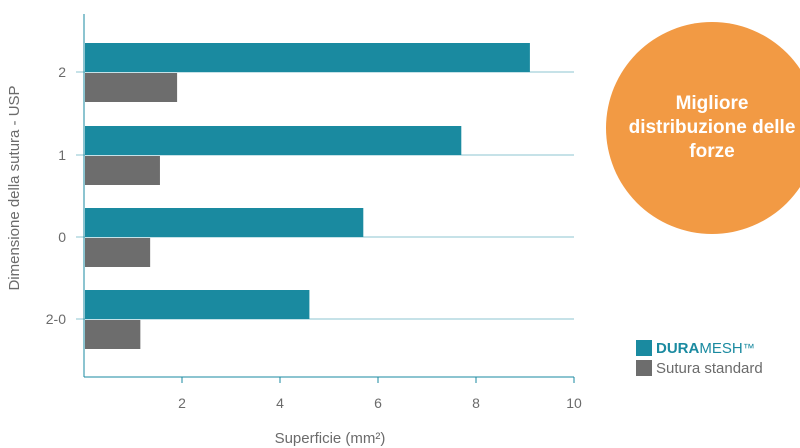 The width and height of the screenshot is (800, 448). I want to click on x-tick-label: 2, so click(182, 403).